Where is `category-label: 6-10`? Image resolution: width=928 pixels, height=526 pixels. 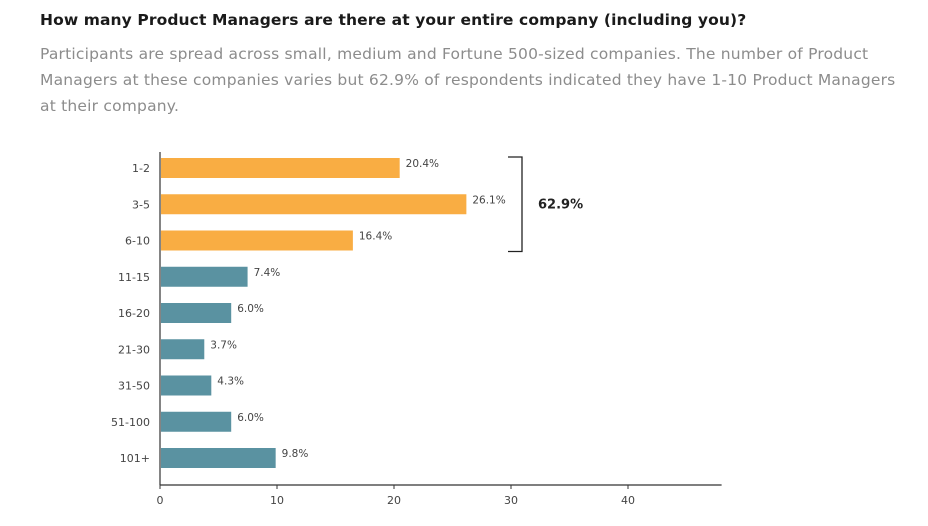 category-label: 6-10 is located at coordinates (137, 241).